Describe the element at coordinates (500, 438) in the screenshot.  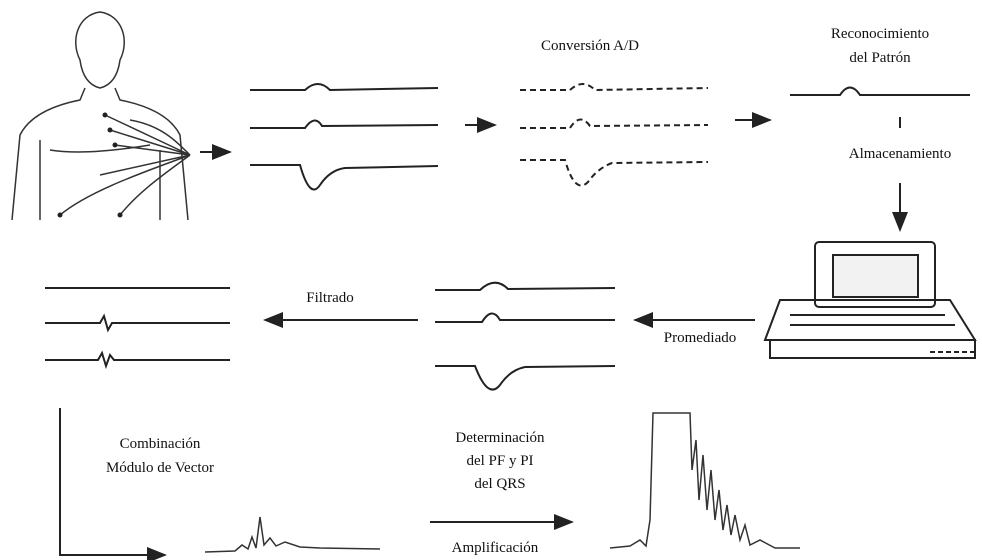
I see `label: Determinación` at that location.